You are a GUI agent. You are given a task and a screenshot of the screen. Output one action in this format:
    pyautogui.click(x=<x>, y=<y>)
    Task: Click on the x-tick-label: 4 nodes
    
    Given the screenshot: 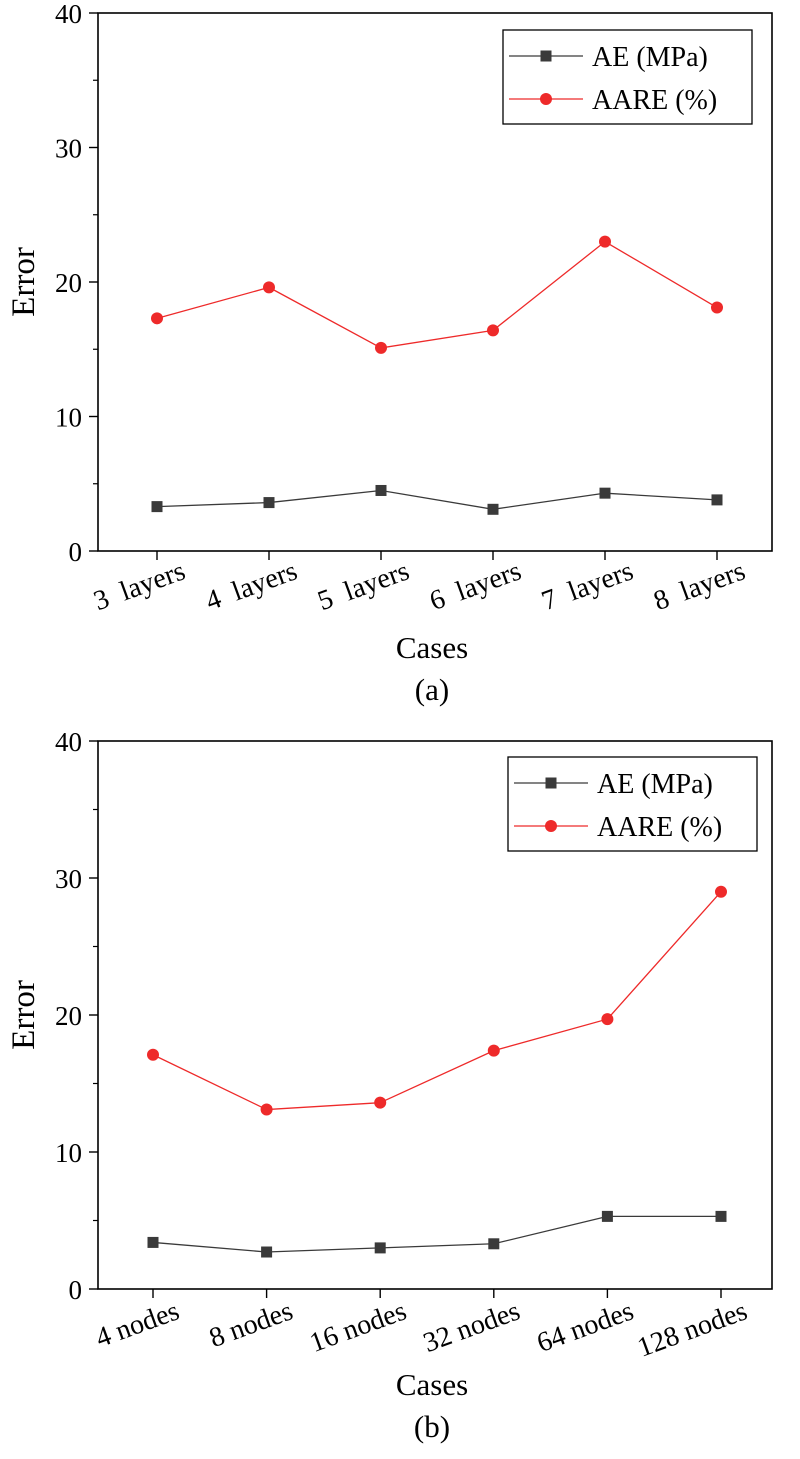 What is the action you would take?
    pyautogui.click(x=138, y=1324)
    